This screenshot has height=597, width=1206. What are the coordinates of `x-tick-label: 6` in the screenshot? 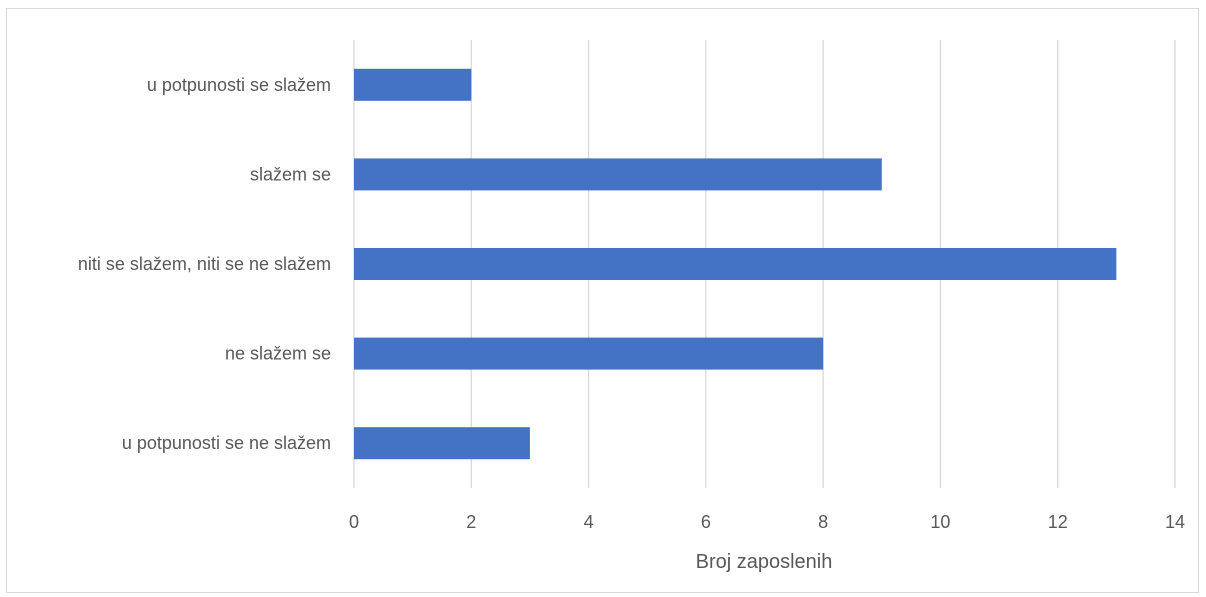 It's located at (706, 522).